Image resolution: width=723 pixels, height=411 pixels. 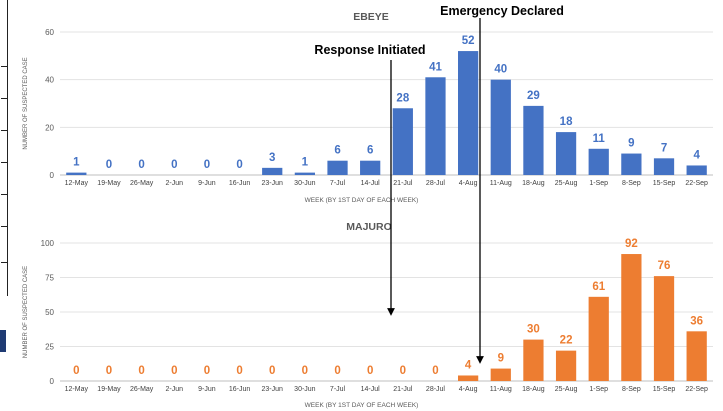 I want to click on data-label: 61, so click(x=598, y=287).